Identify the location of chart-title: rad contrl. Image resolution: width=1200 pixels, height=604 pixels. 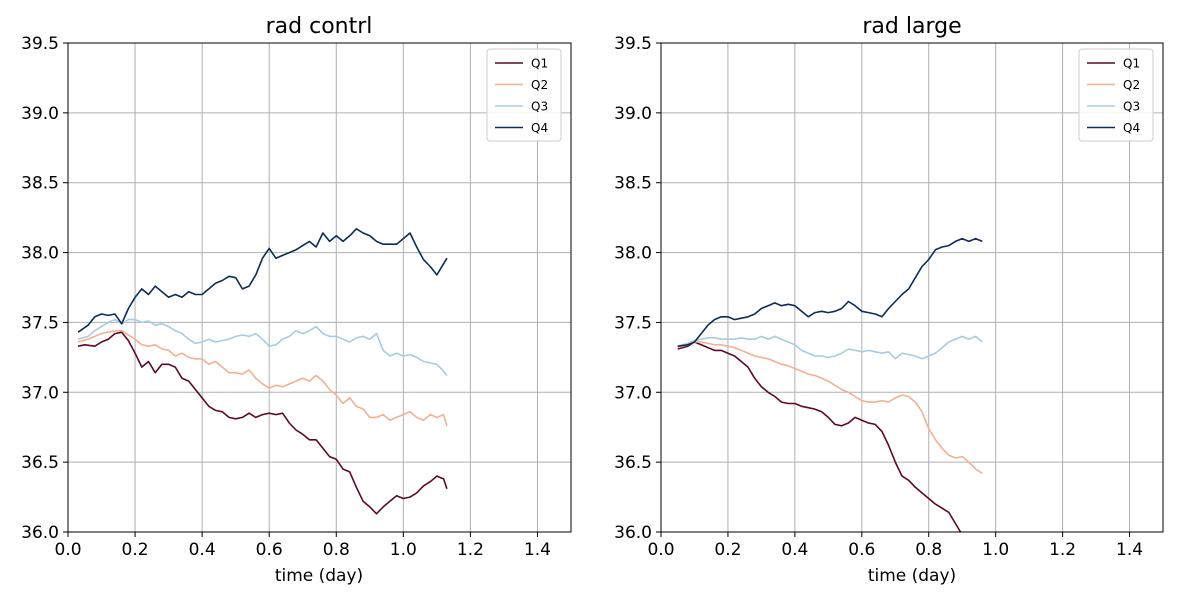
(319, 26).